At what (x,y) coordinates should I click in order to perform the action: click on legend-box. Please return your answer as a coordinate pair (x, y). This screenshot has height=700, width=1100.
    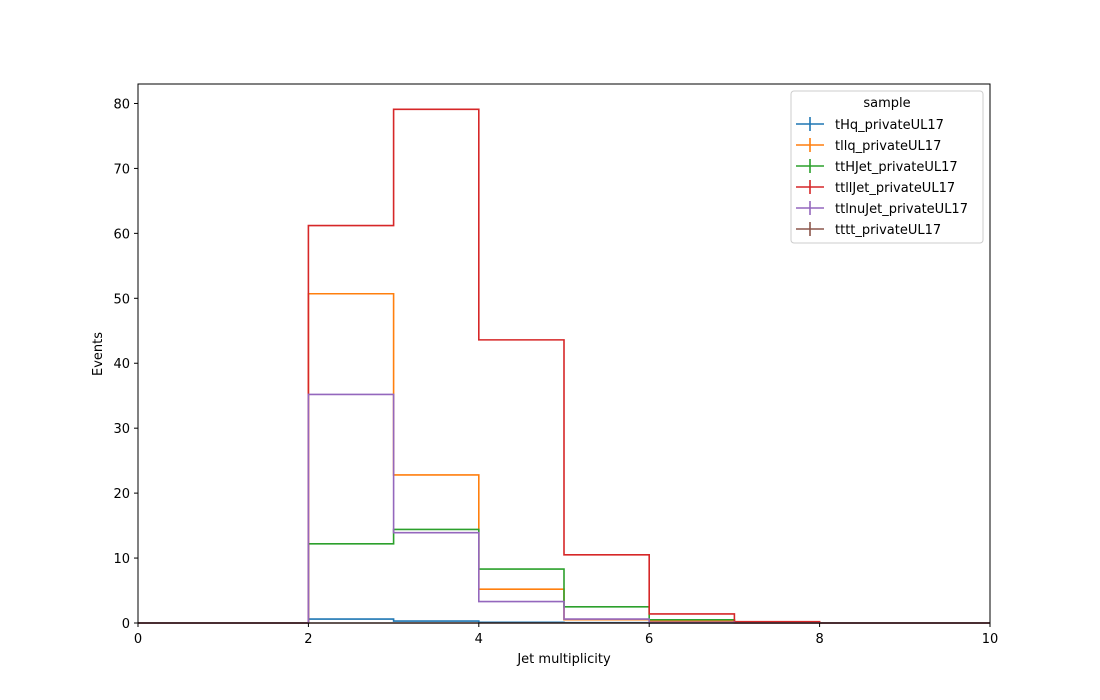
    Looking at the image, I should click on (887, 167).